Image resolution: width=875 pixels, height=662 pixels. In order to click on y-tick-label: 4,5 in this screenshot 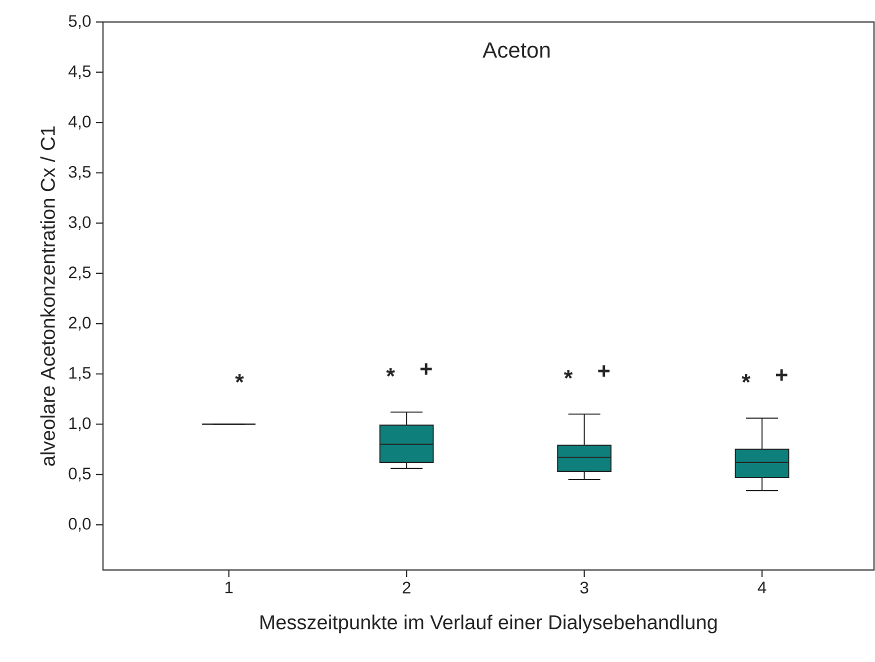, I will do `click(79, 72)`.